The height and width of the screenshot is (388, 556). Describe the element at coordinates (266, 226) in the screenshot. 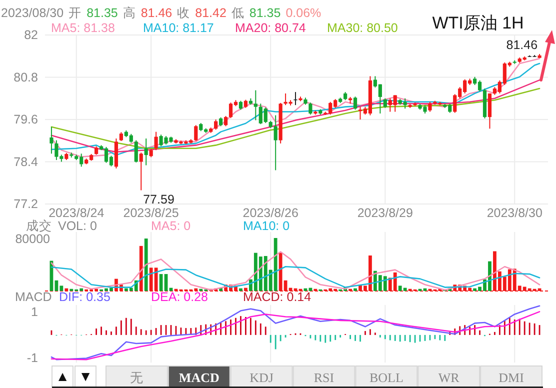

I see `text: MA10: 0` at that location.